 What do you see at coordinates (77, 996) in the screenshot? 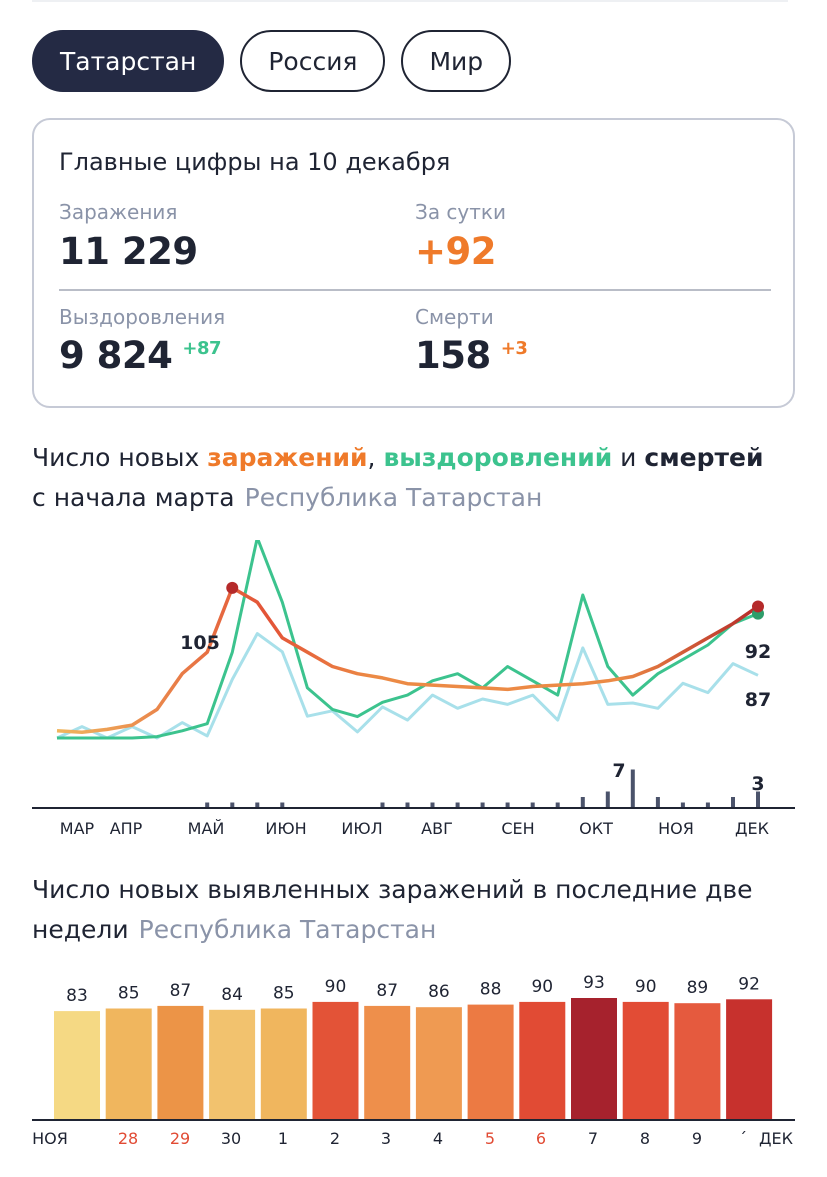
I see `bar-value-label: 83` at bounding box center [77, 996].